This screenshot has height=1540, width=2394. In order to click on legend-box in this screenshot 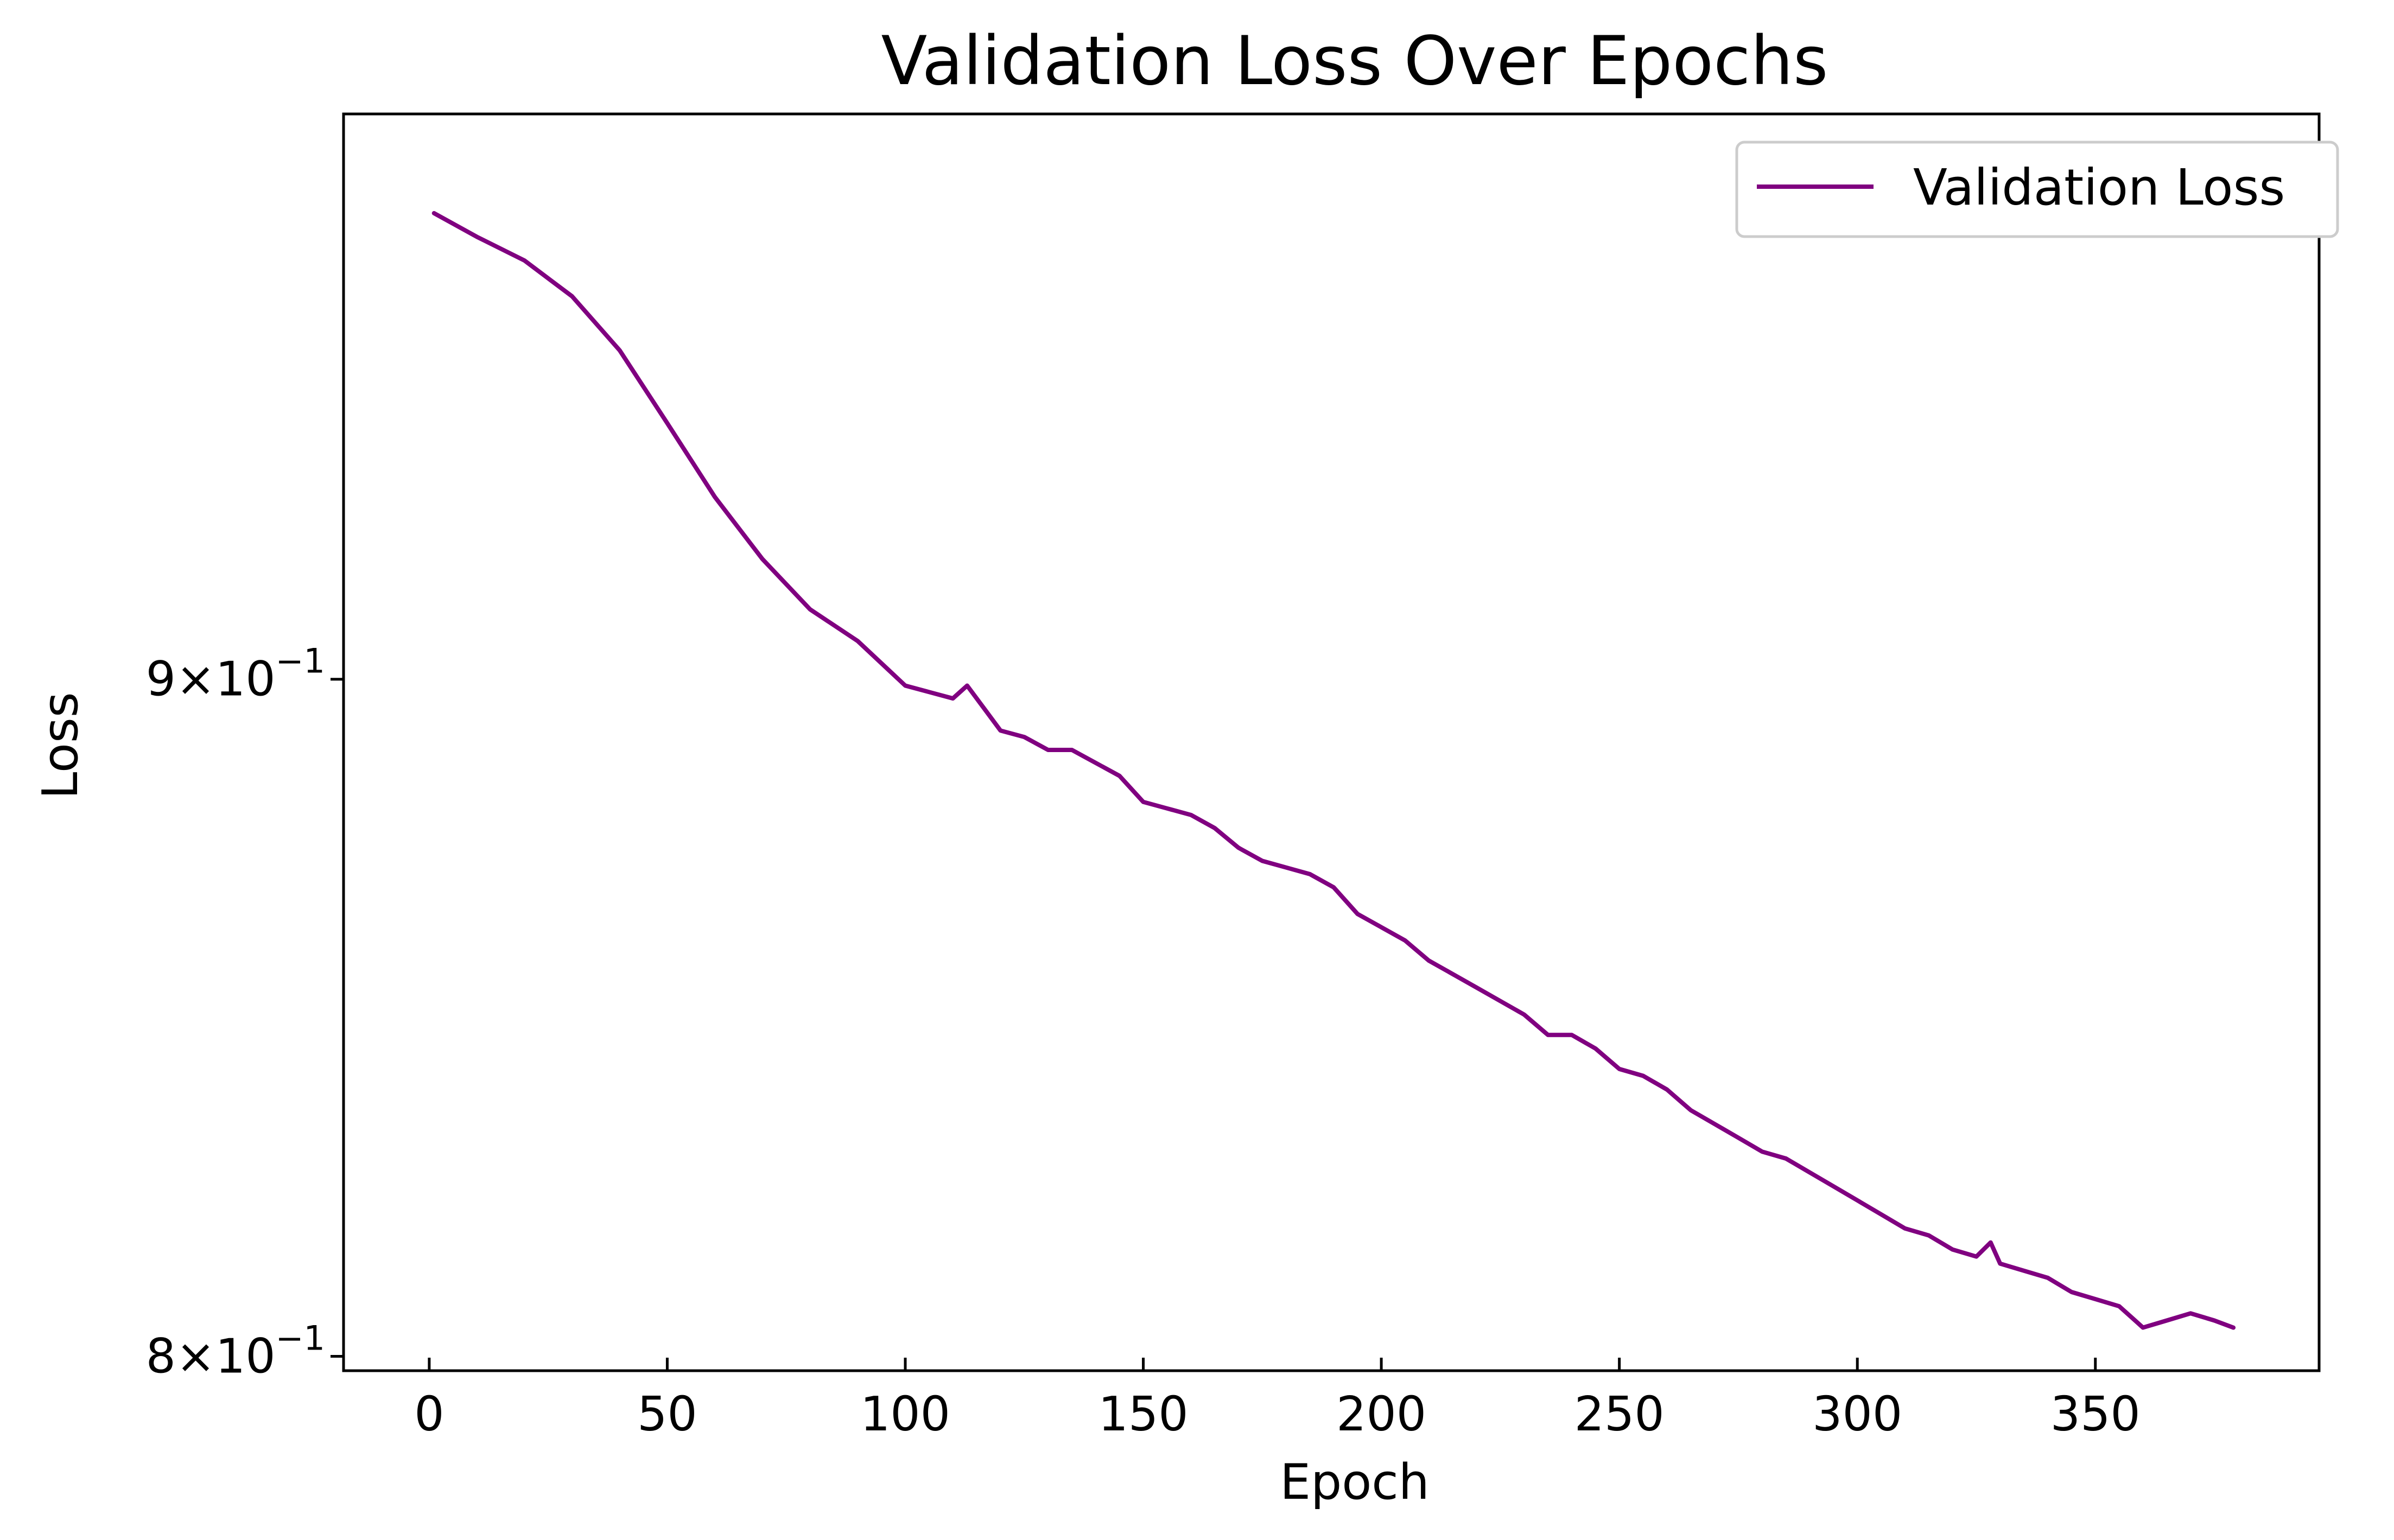, I will do `click(2037, 189)`.